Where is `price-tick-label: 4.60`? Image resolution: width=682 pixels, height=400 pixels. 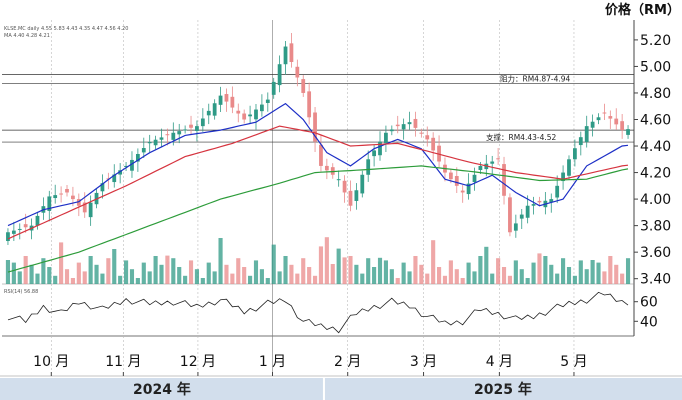
price-tick-label: 4.60 is located at coordinates (655, 120).